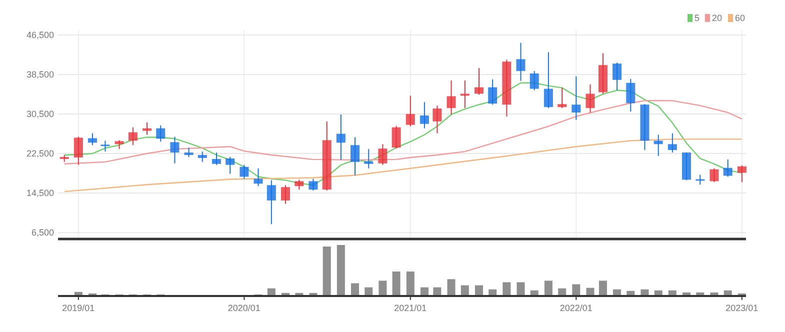 Image resolution: width=785 pixels, height=332 pixels. Describe the element at coordinates (697, 18) in the screenshot. I see `legend-label: 5` at that location.